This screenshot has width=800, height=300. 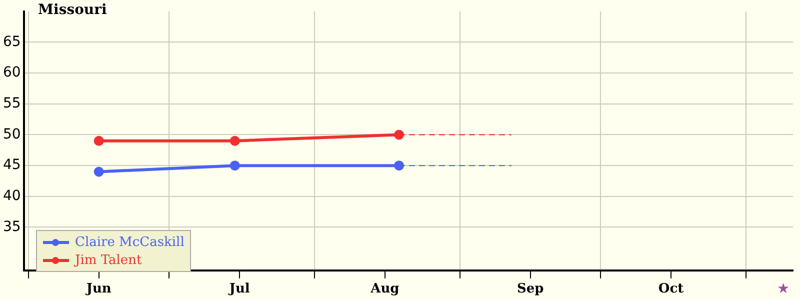 What do you see at coordinates (11, 196) in the screenshot?
I see `y-tick-label: 40` at bounding box center [11, 196].